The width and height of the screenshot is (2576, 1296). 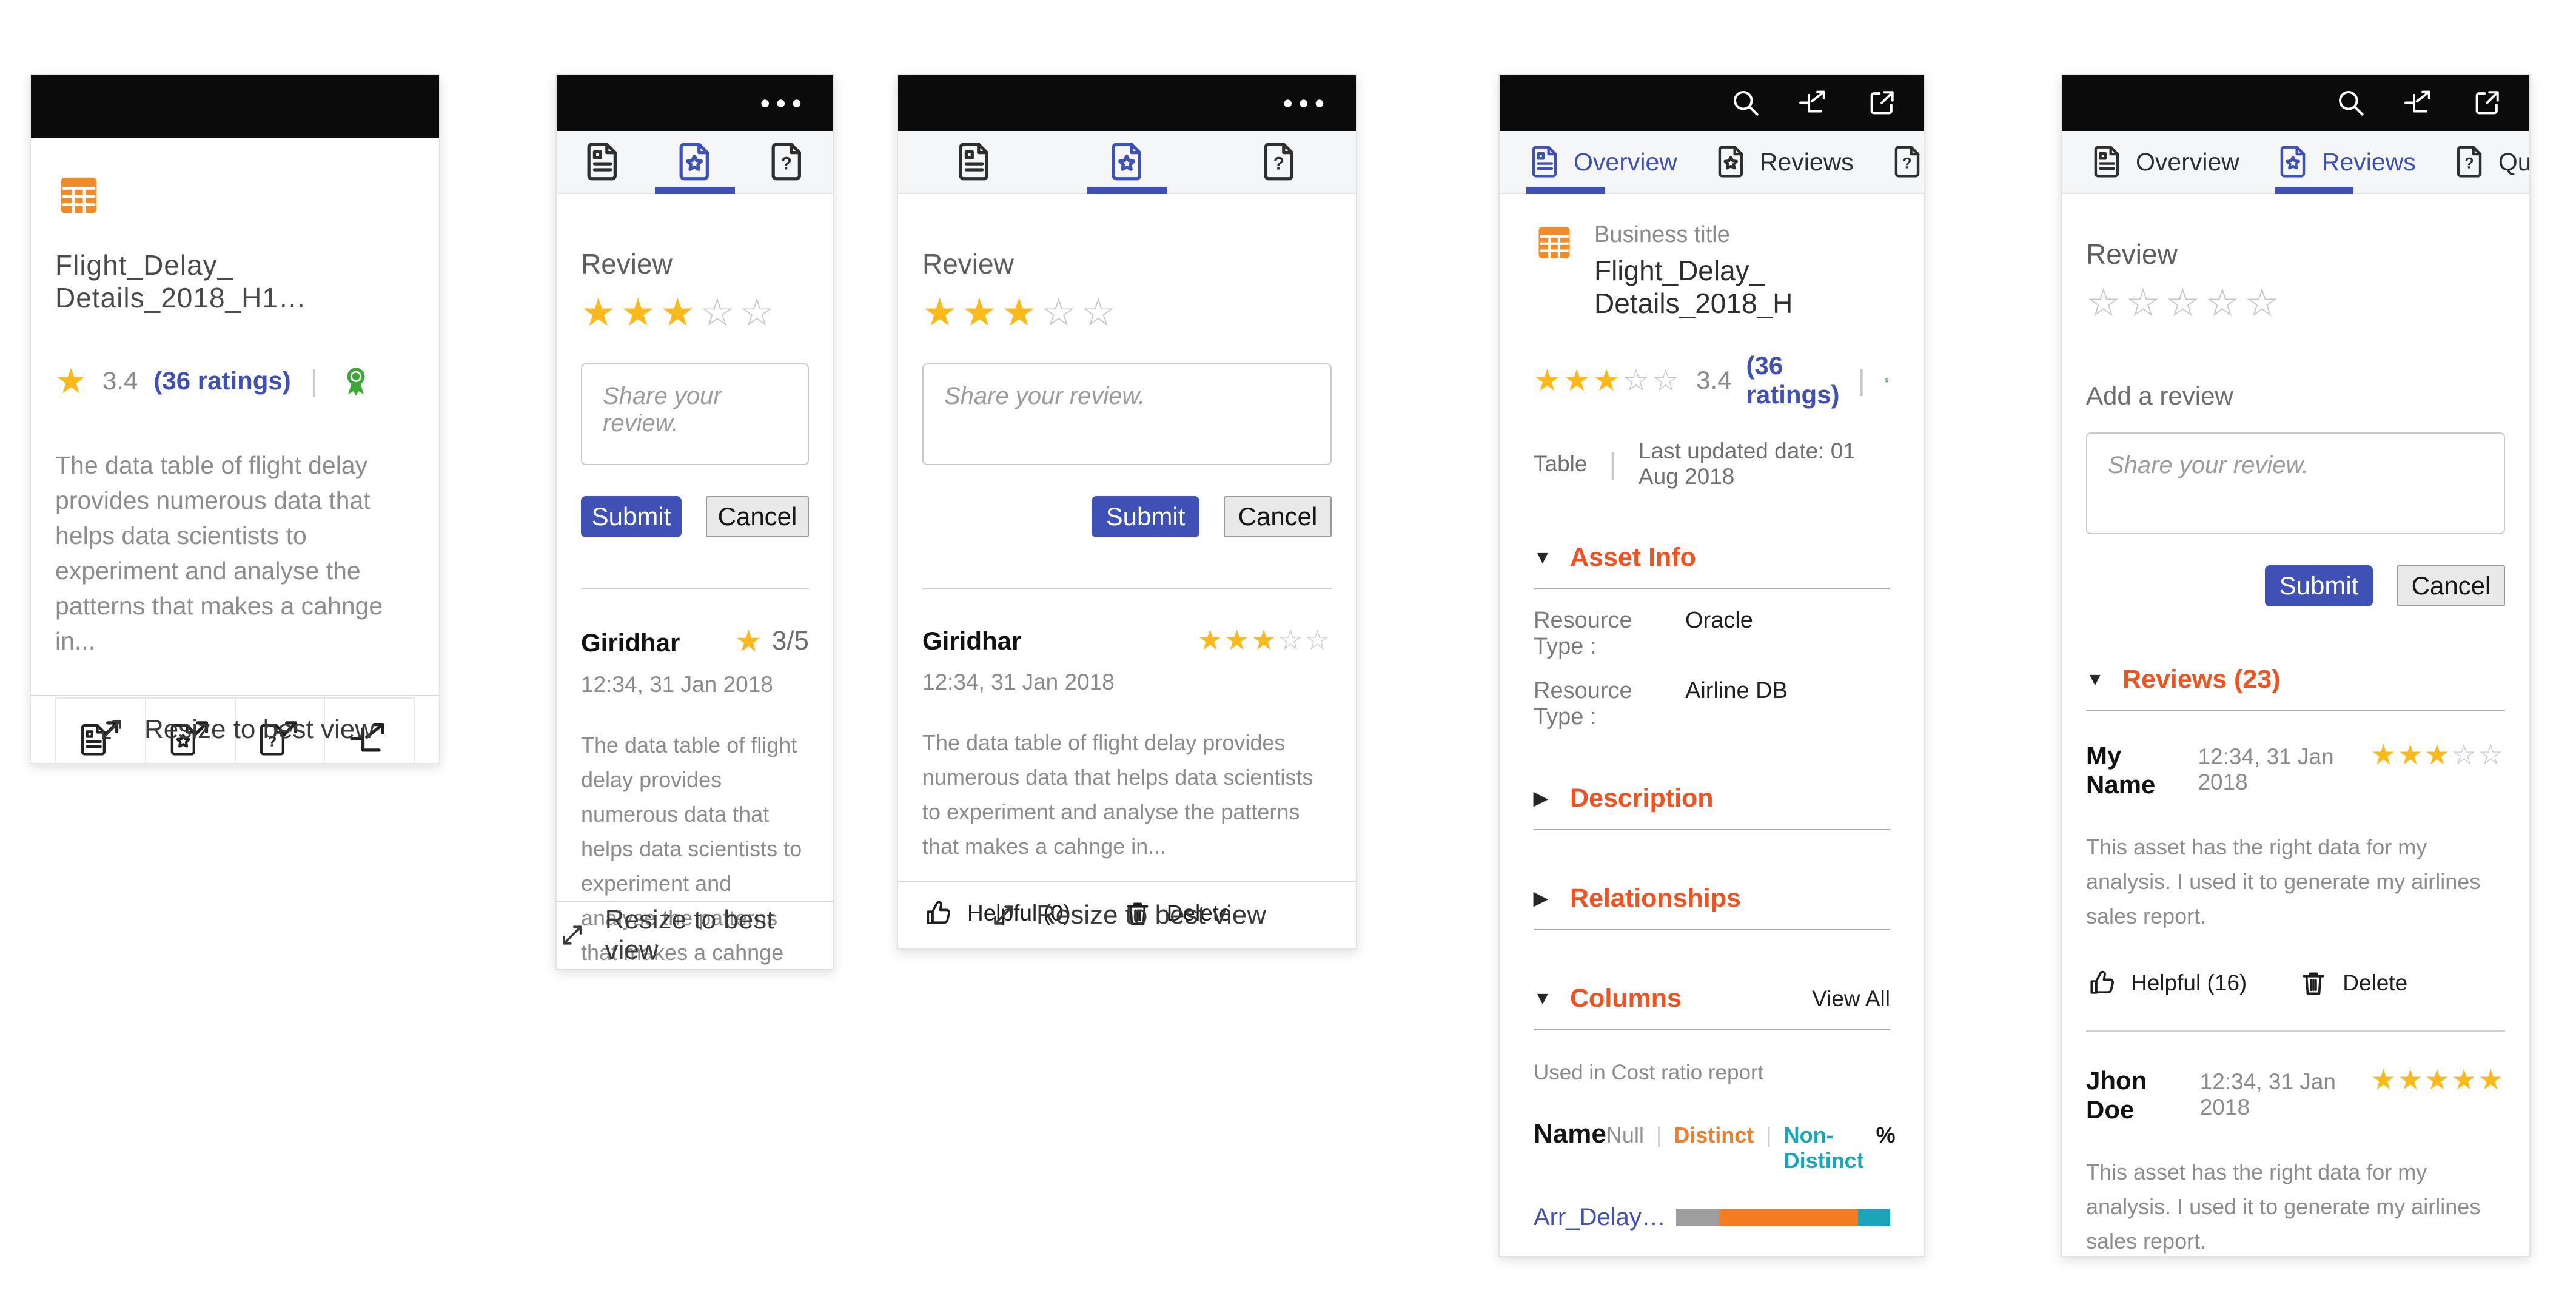 I want to click on helpful-button: Helpful (0), so click(x=996, y=913).